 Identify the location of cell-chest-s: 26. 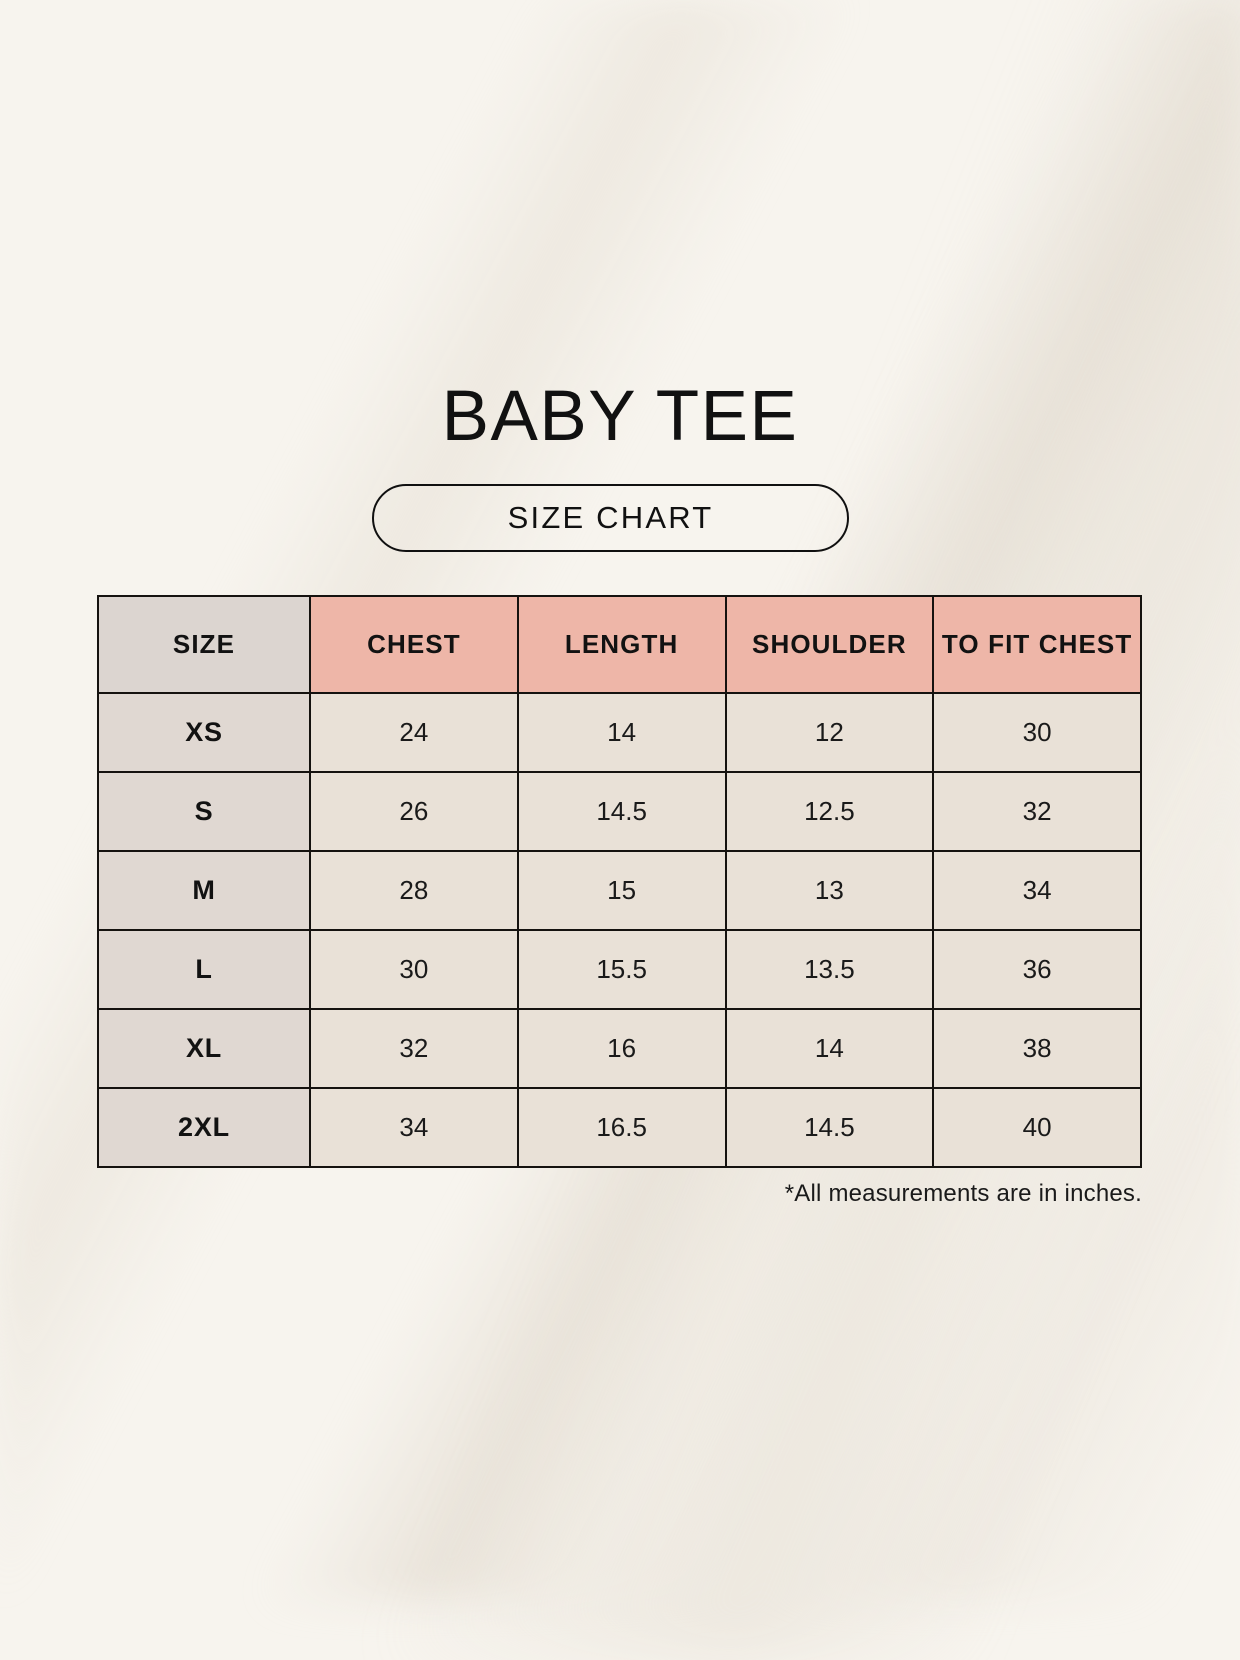
(414, 811).